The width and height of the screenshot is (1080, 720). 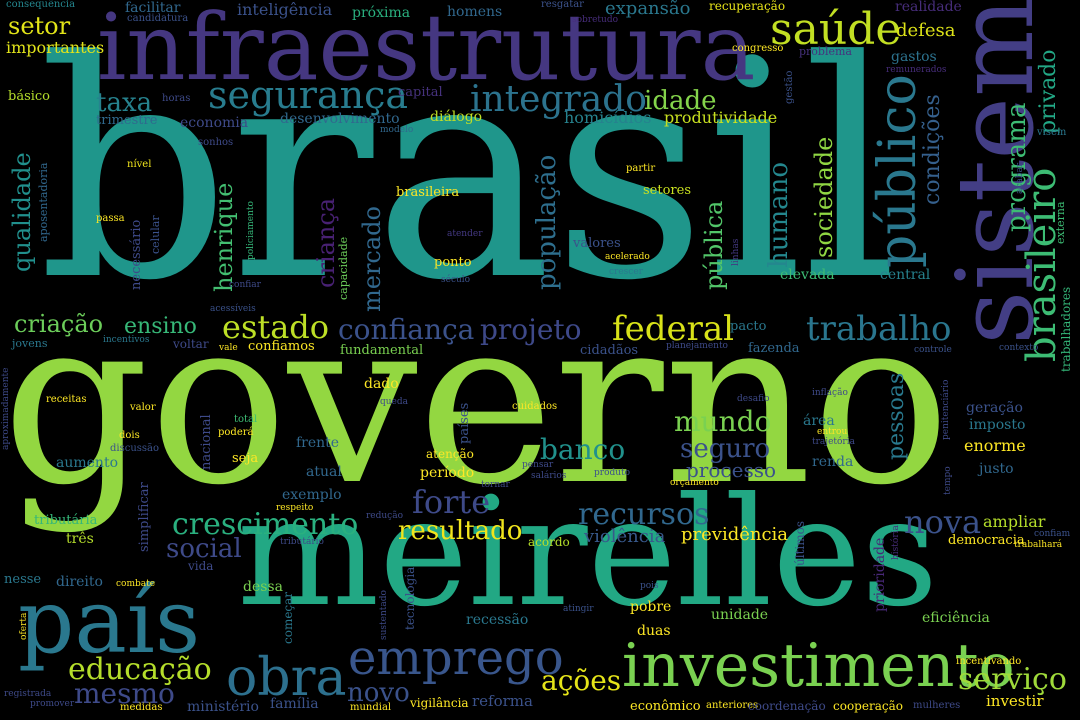 I want to click on word-problema: problema, so click(x=825, y=51).